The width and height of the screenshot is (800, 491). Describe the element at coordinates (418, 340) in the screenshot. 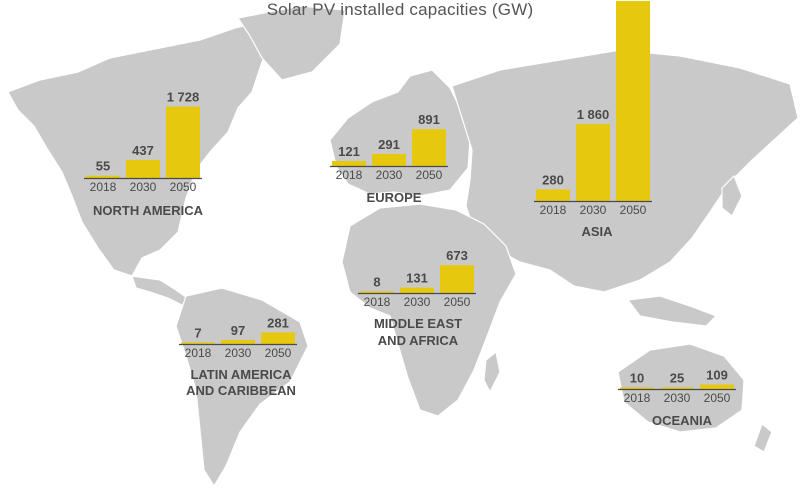

I see `region-name-middle-east-and-africa-line2: AND AFRICA` at that location.